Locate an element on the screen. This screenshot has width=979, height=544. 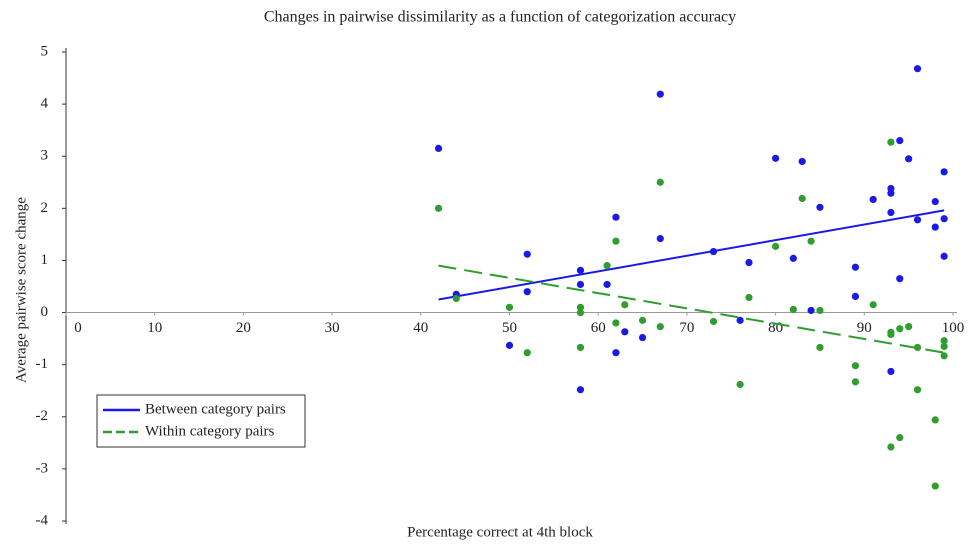
x-tick-label: 20 is located at coordinates (243, 328).